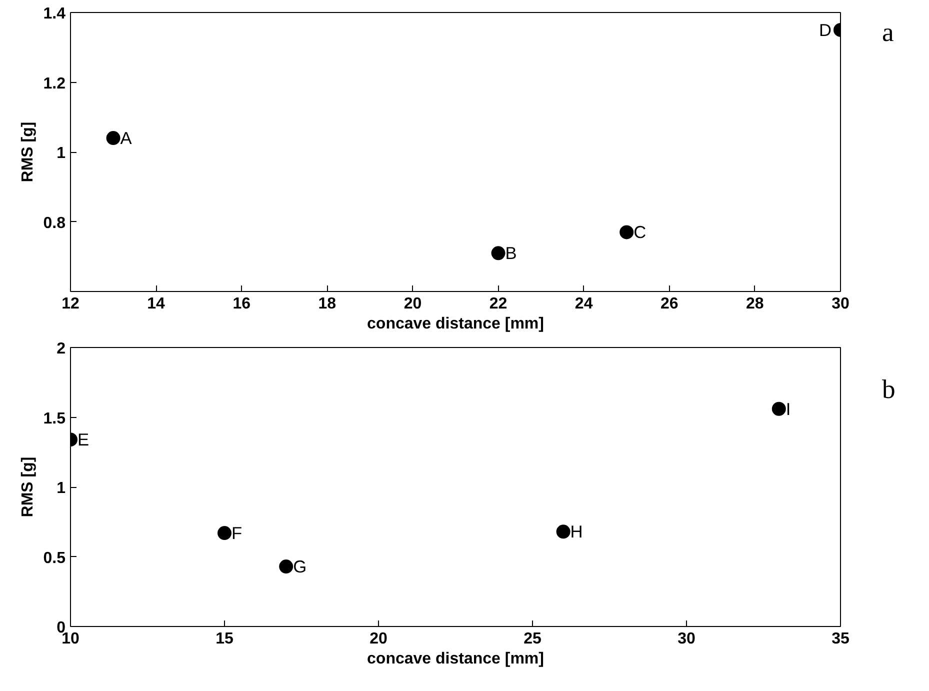 This screenshot has height=691, width=929. What do you see at coordinates (498, 304) in the screenshot?
I see `x-tick-label: 22` at bounding box center [498, 304].